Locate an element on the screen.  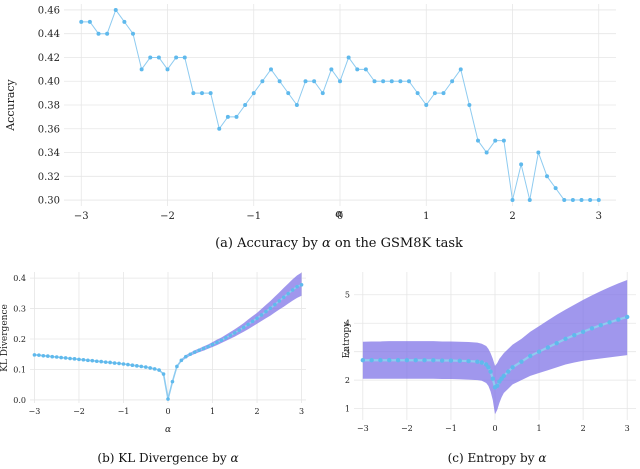
y-tick-label: 0.46 is located at coordinates (49, 10).